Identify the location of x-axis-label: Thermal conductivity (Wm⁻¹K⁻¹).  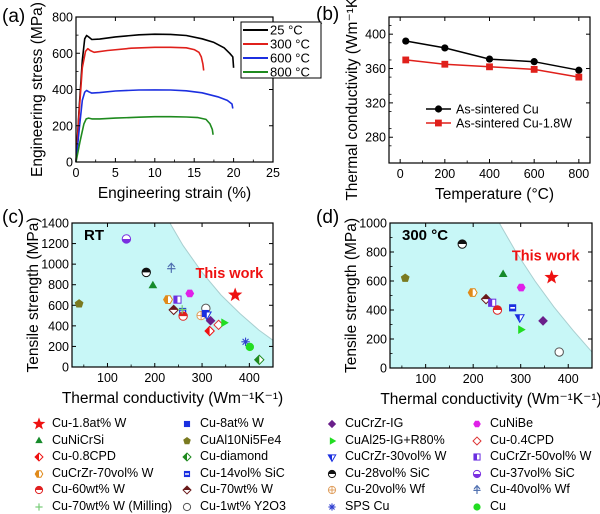
(172, 398).